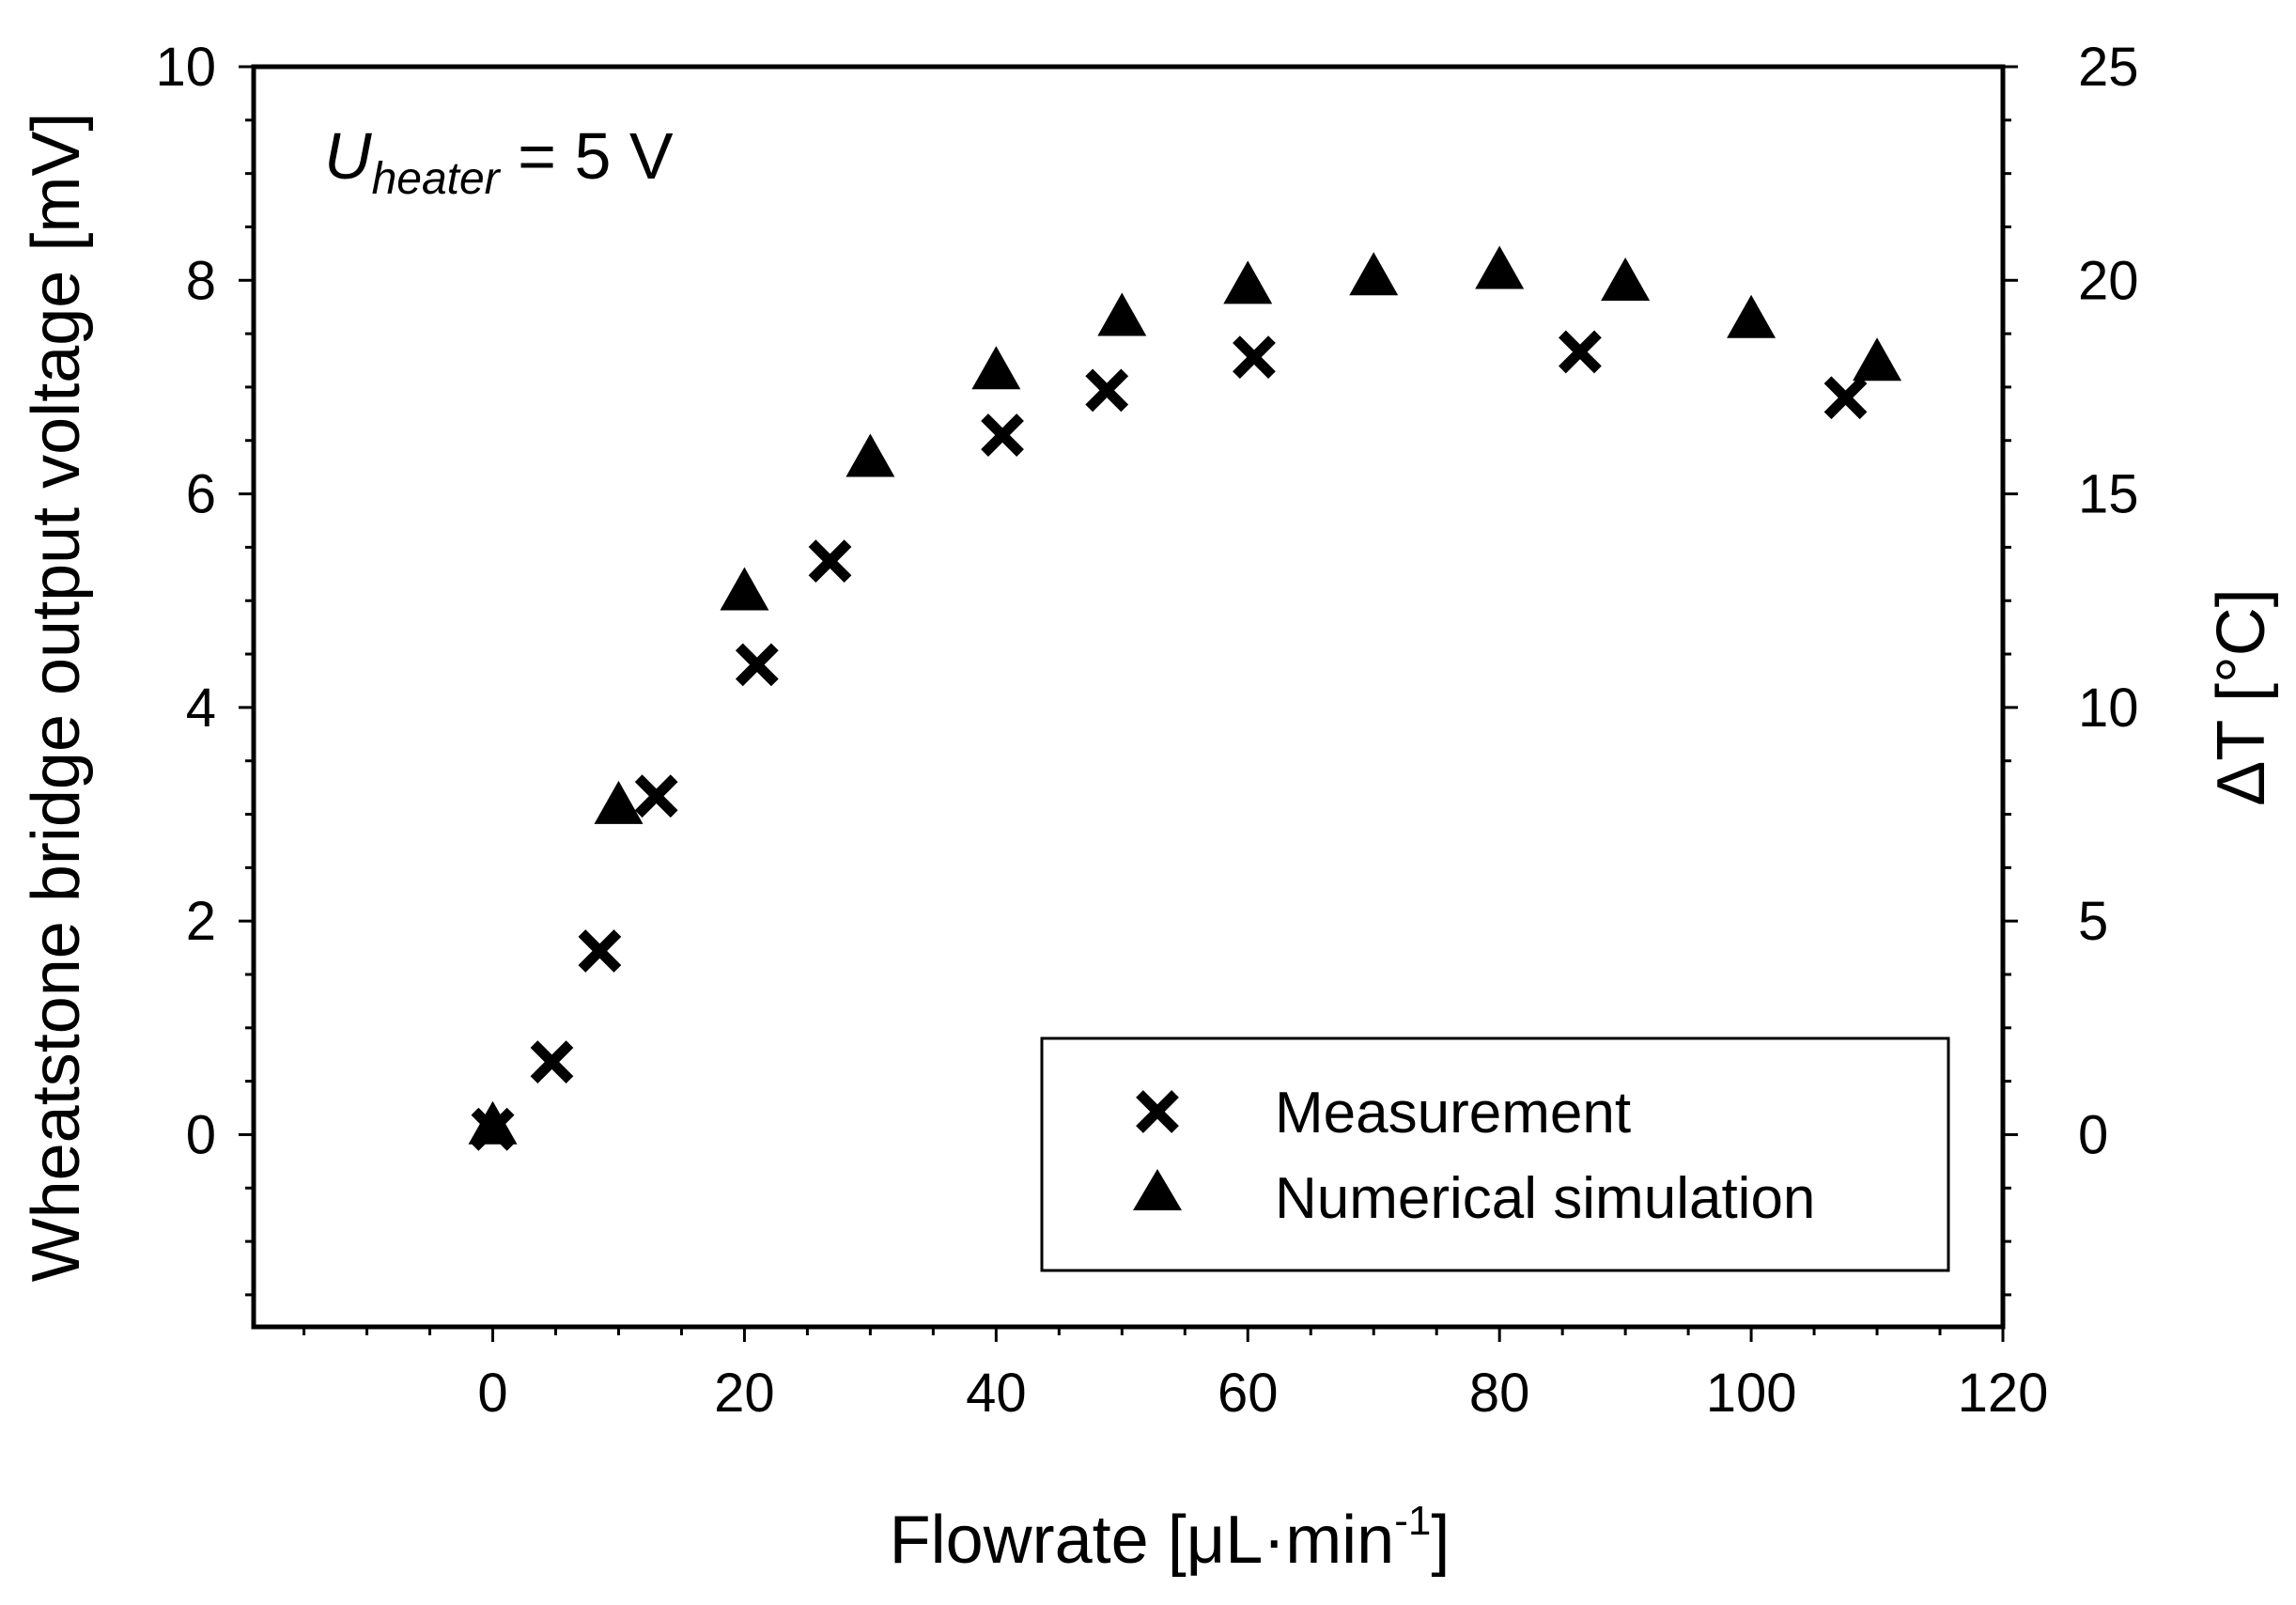 Image resolution: width=2296 pixels, height=1605 pixels. Describe the element at coordinates (1751, 1393) in the screenshot. I see `x-tick-label: 100` at that location.